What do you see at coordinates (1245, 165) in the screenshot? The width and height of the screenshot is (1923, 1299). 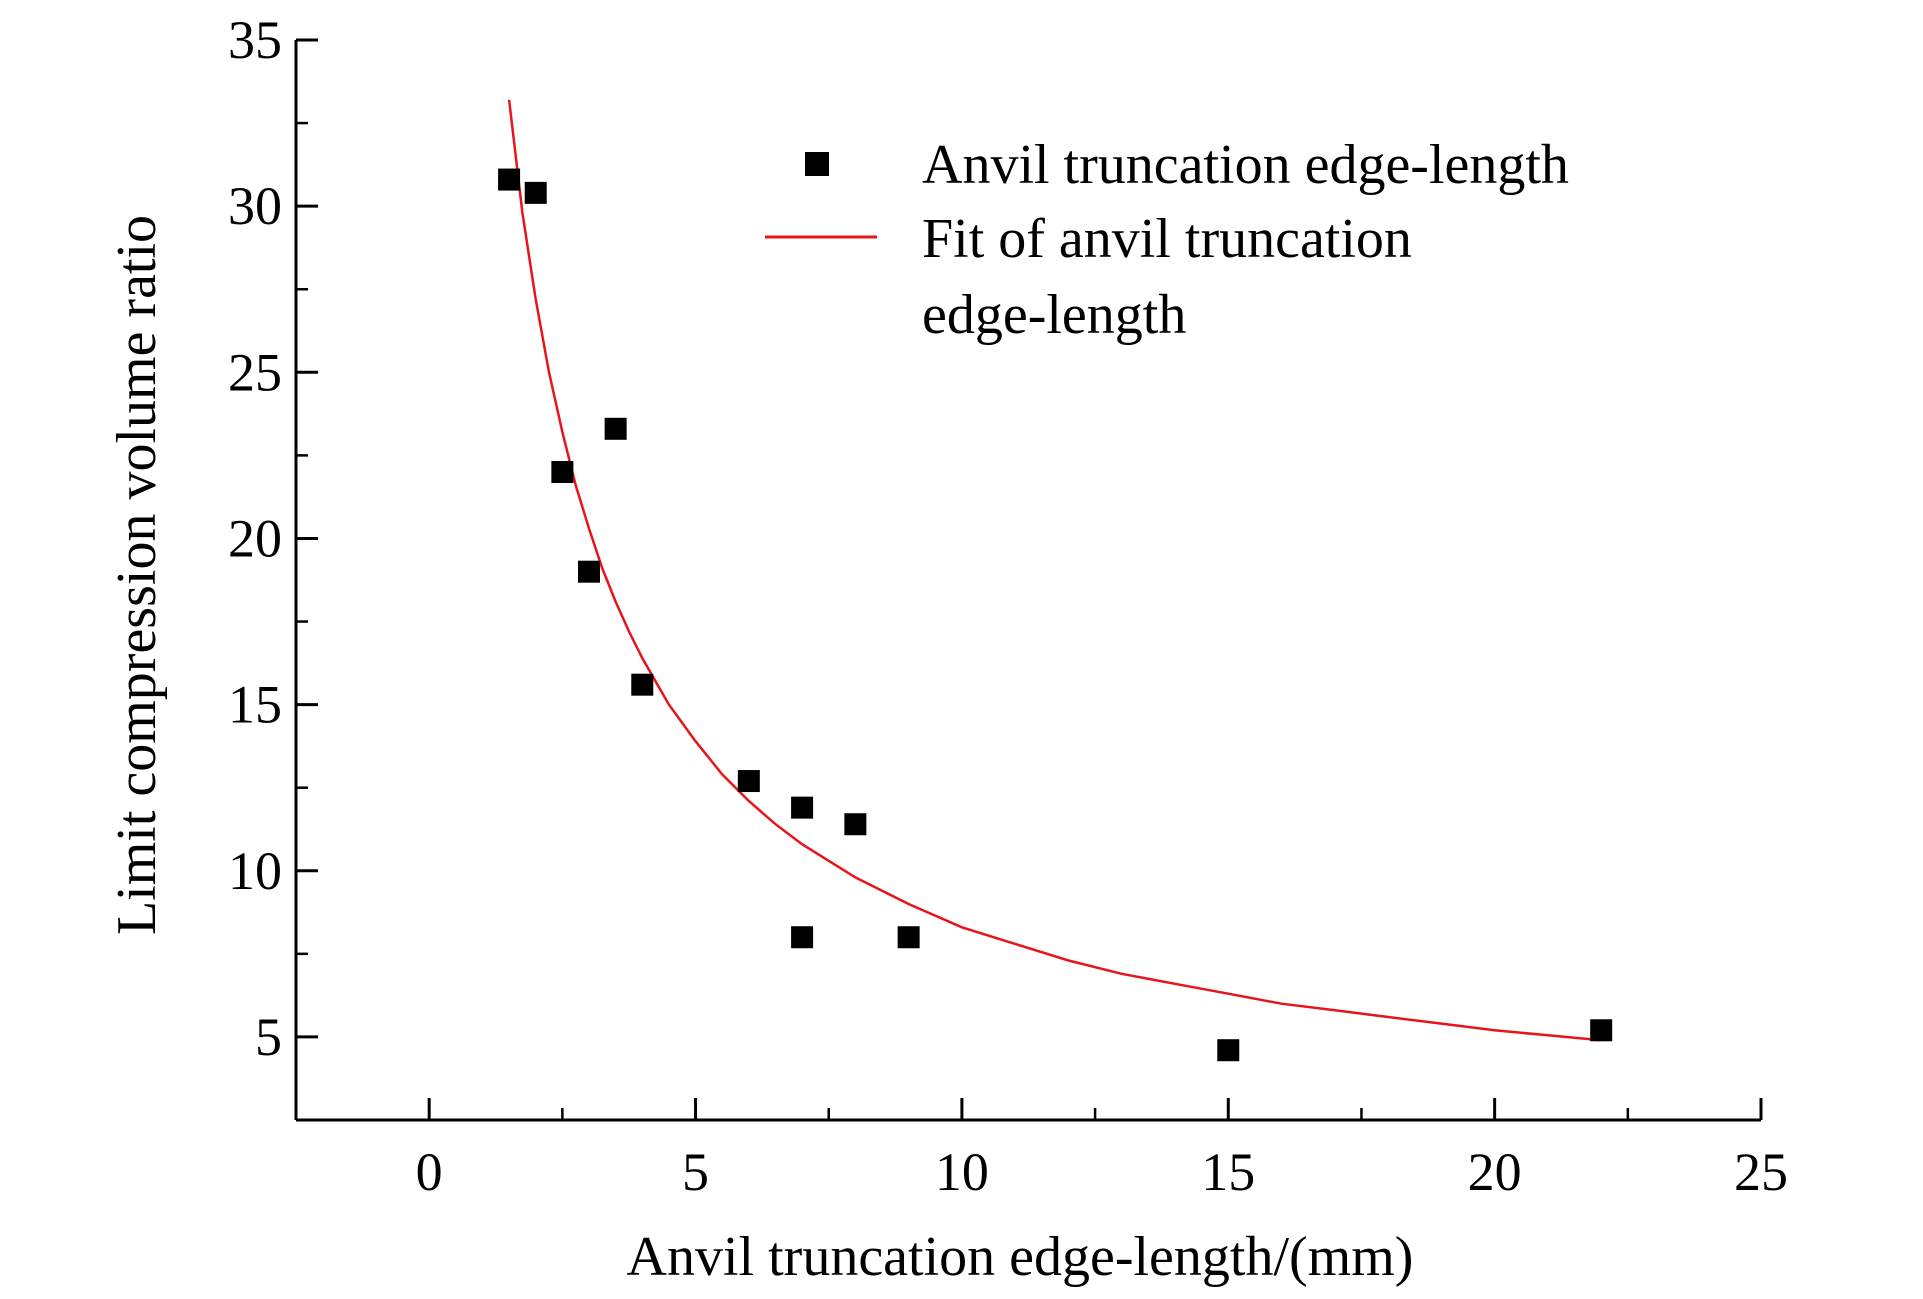 I see `legend-label-scatter: Anvil truncation edge-length` at bounding box center [1245, 165].